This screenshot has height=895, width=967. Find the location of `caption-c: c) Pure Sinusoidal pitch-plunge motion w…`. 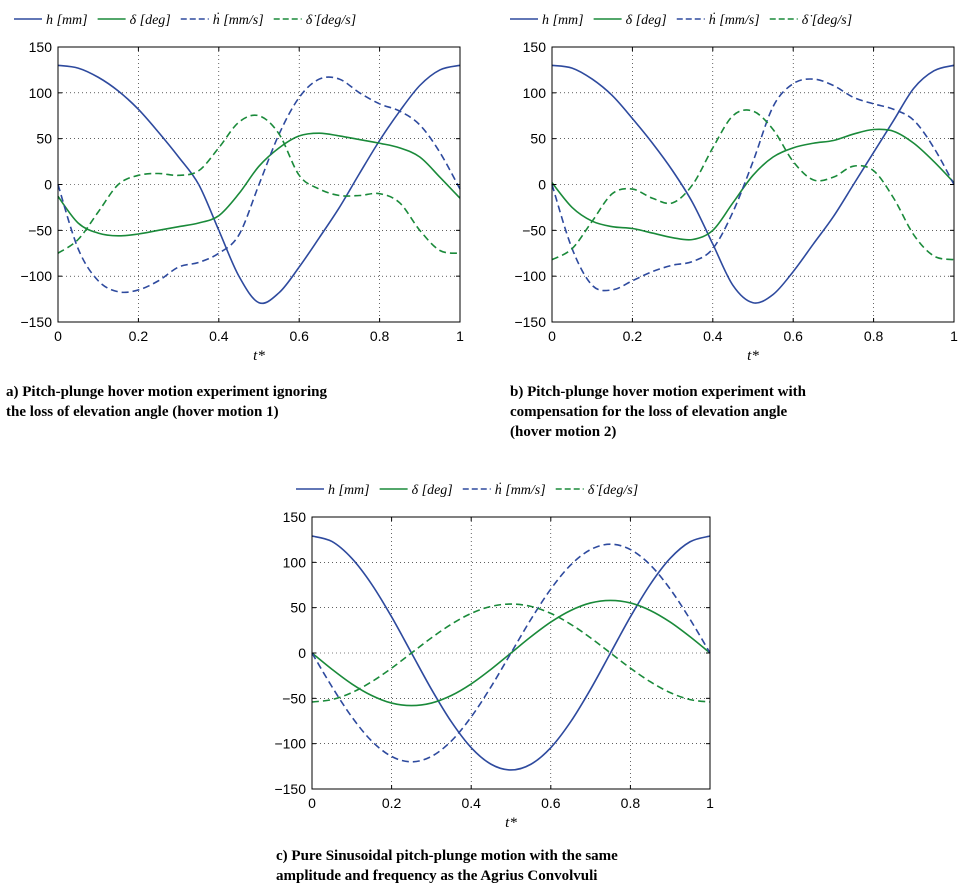

caption-c: c) Pure Sinusoidal pitch-plunge motion w… is located at coordinates (447, 866).